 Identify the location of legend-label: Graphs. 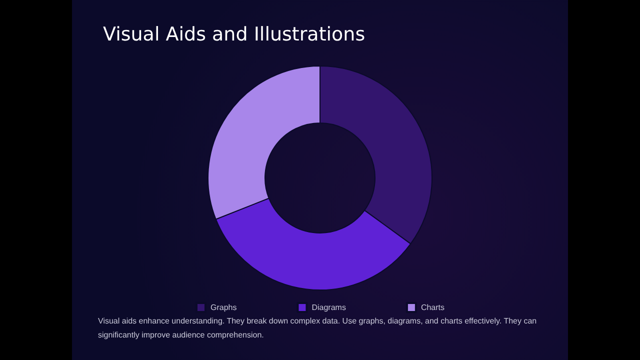
(223, 307).